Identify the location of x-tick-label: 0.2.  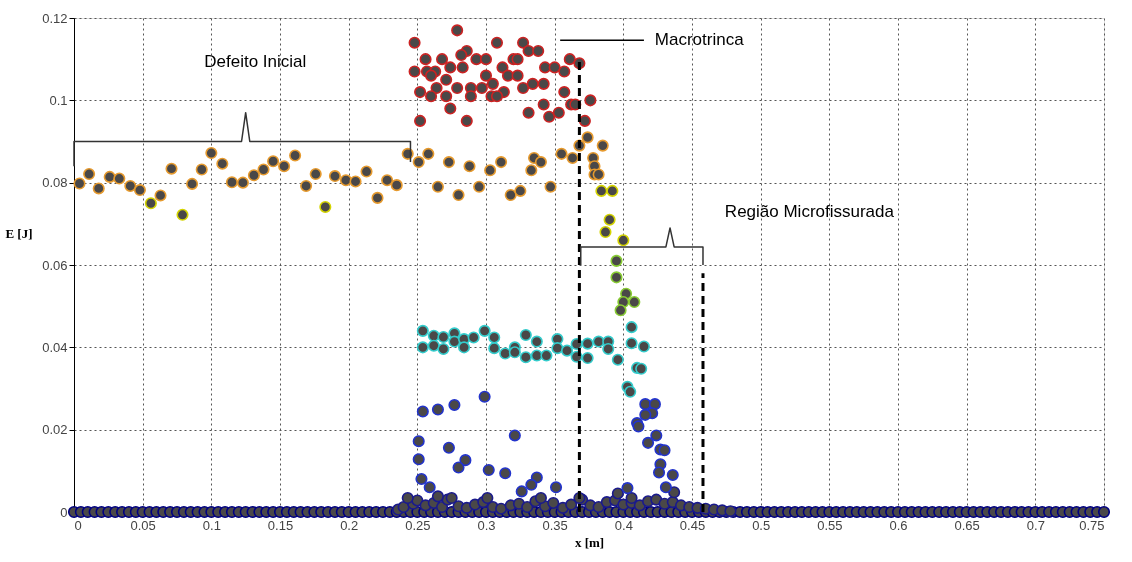
(349, 525).